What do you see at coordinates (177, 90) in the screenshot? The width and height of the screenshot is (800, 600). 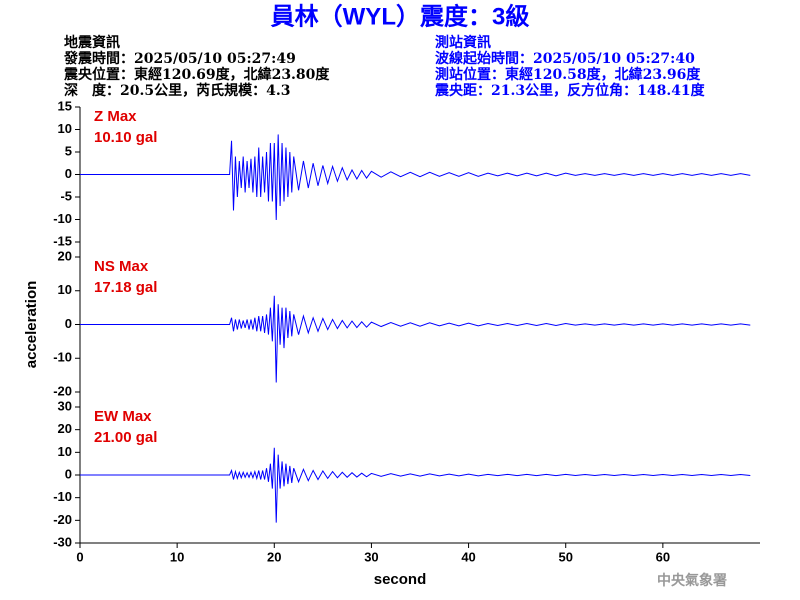 I see `event-info: 深 度：20.5公里，芮氏規模：4.3` at bounding box center [177, 90].